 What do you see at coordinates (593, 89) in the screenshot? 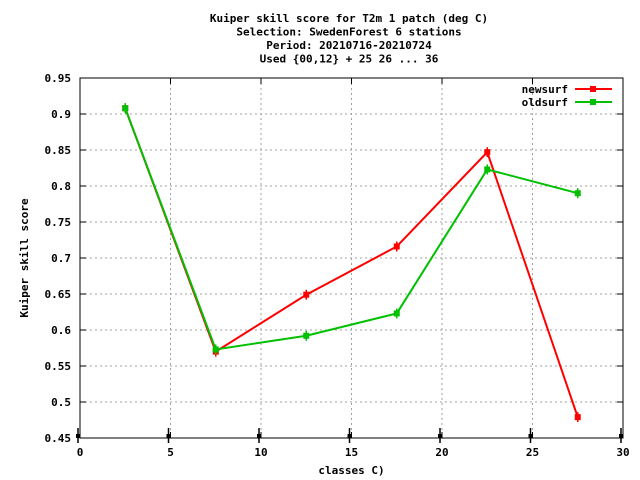
I see `legend-marker-newsurf` at bounding box center [593, 89].